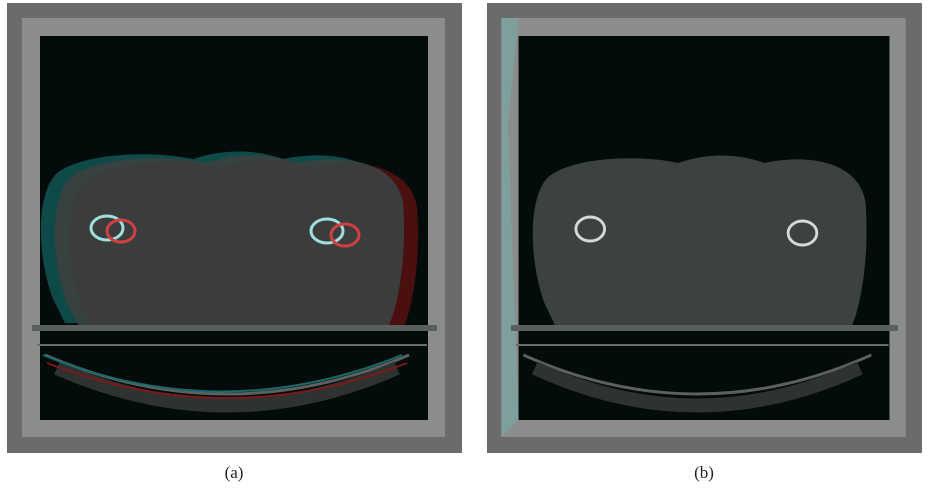 Image resolution: width=930 pixels, height=491 pixels. What do you see at coordinates (704, 472) in the screenshot?
I see `caption: (b)` at bounding box center [704, 472].